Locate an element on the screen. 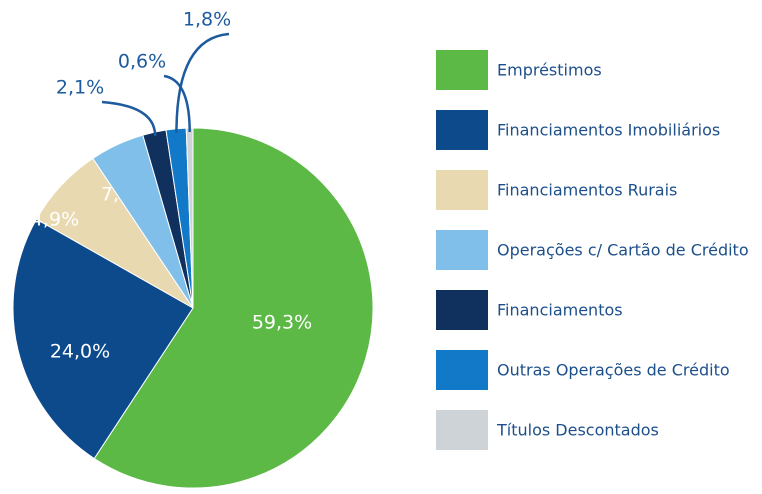 Image resolution: width=762 pixels, height=494 pixels. legend-label: Financiamentos Rurais is located at coordinates (587, 190).